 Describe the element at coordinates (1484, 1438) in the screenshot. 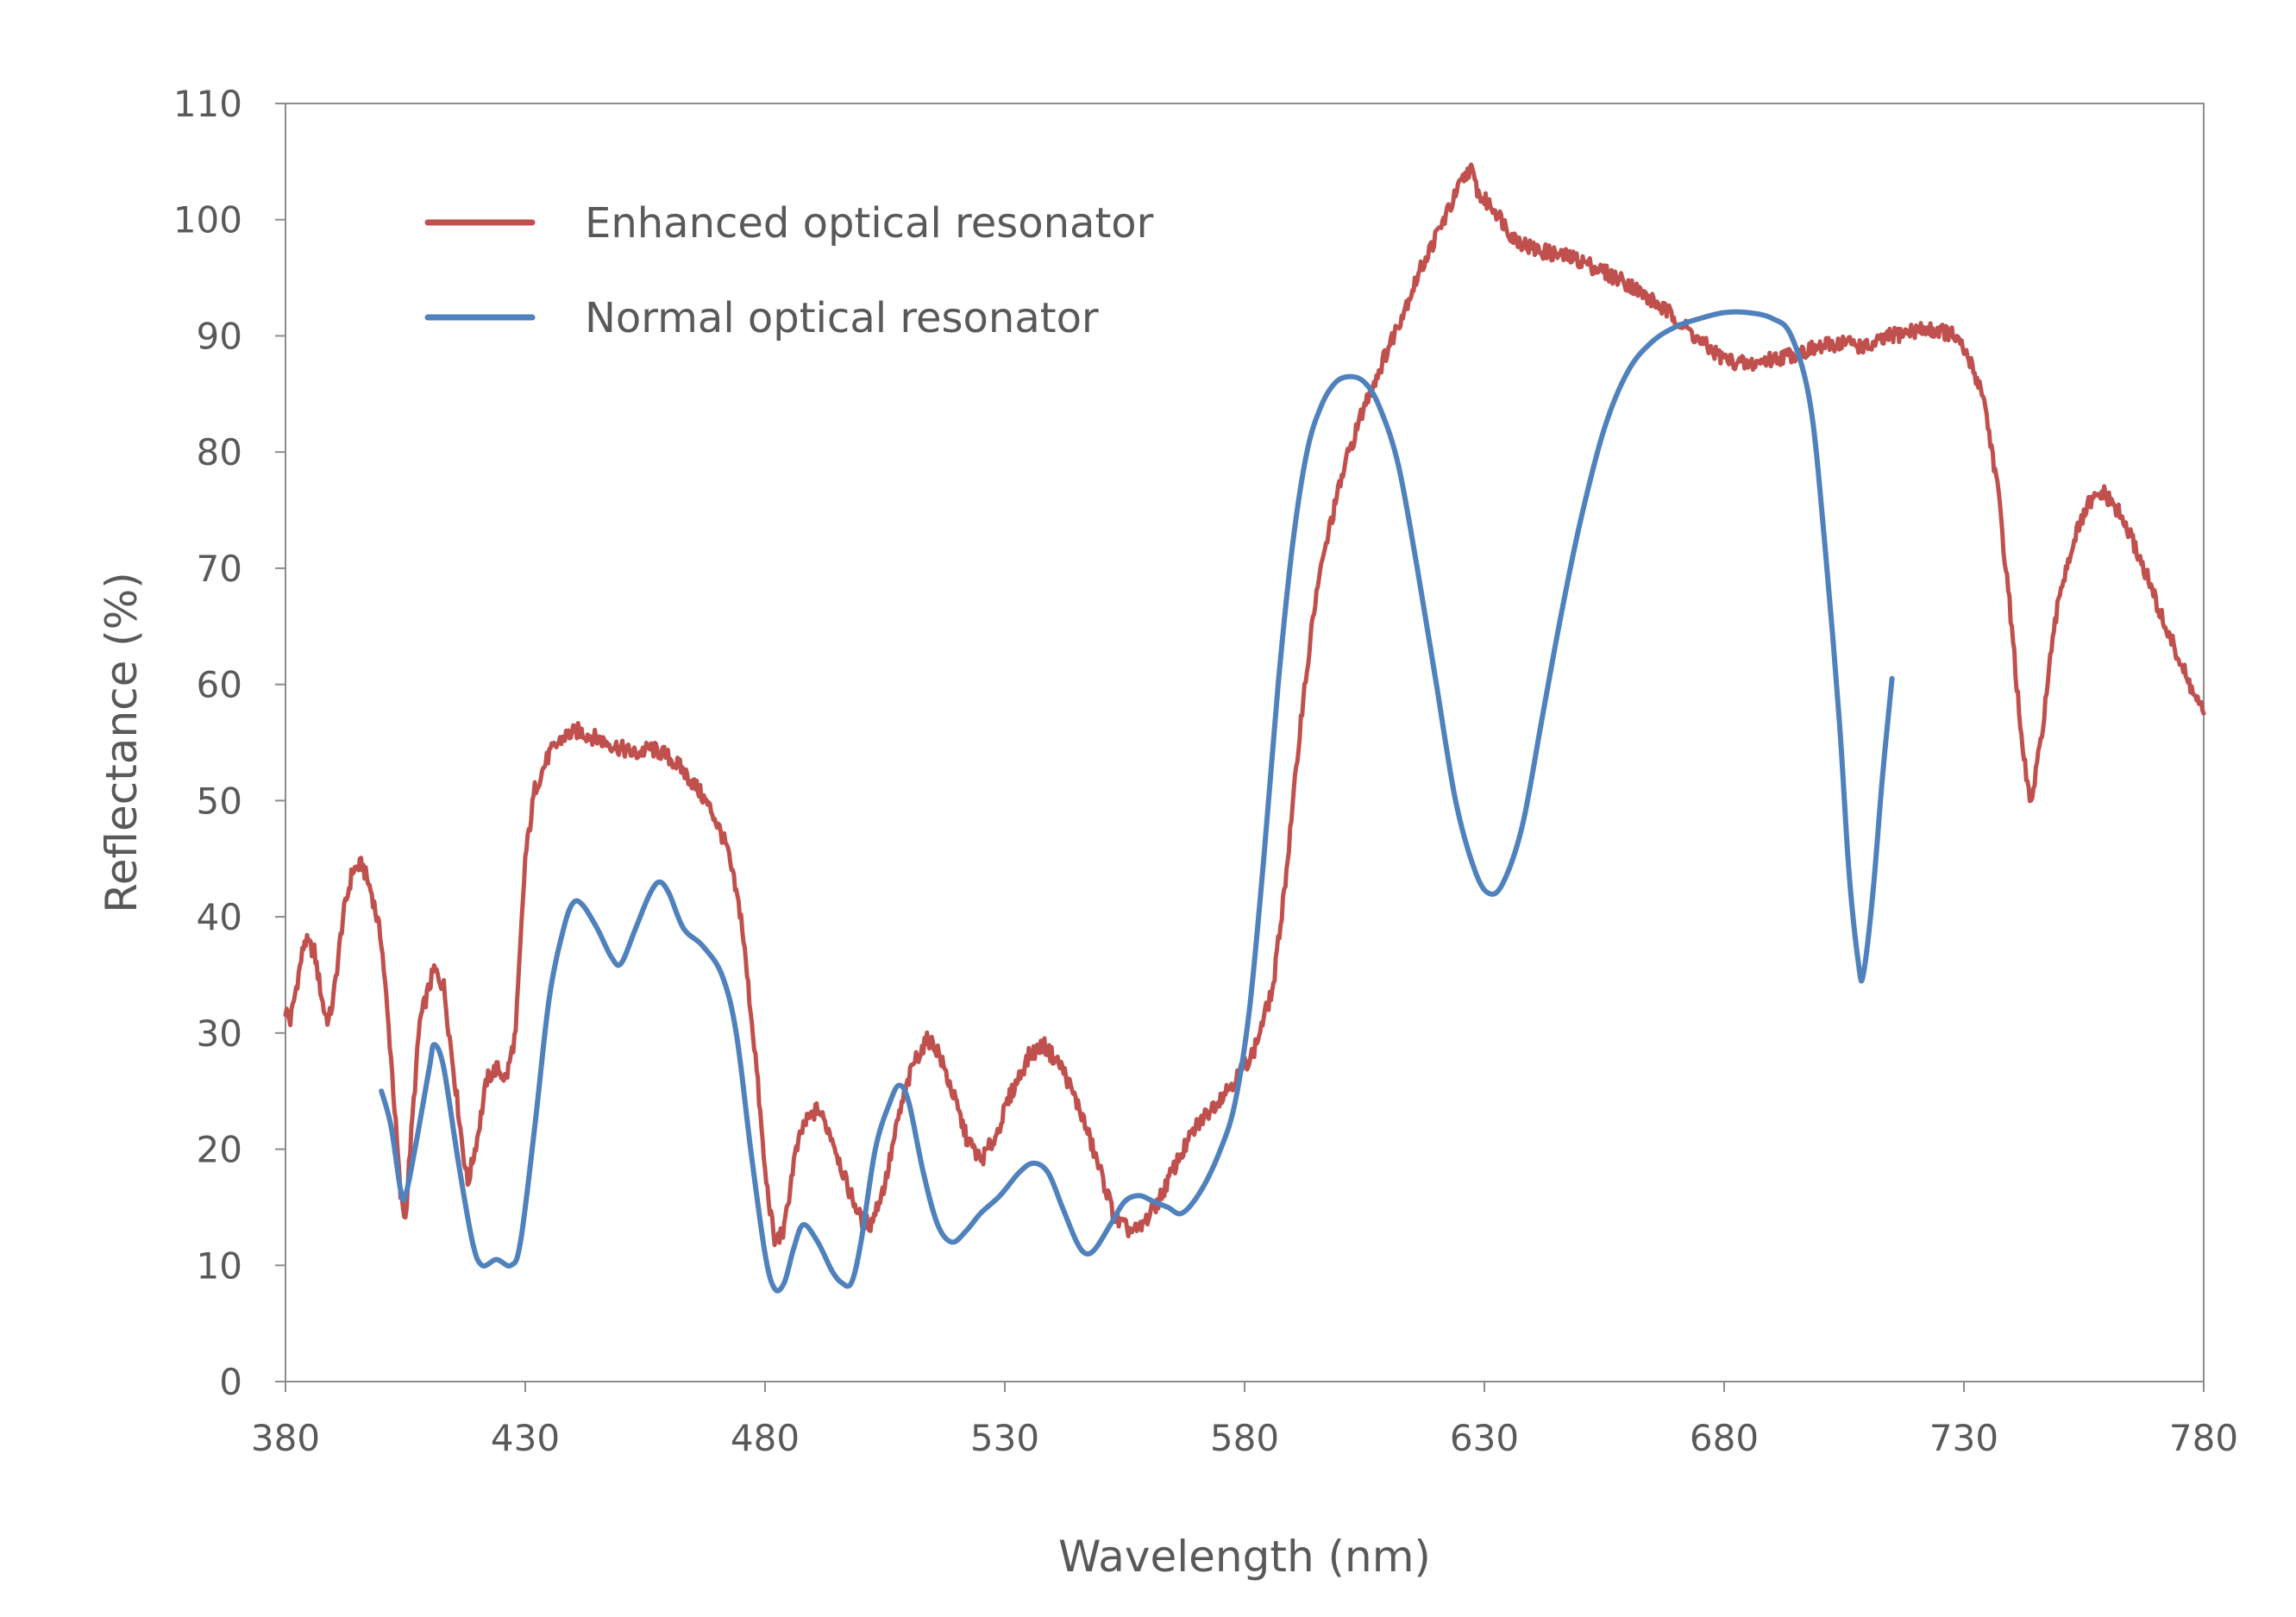

I see `x-tick-label: 630` at that location.